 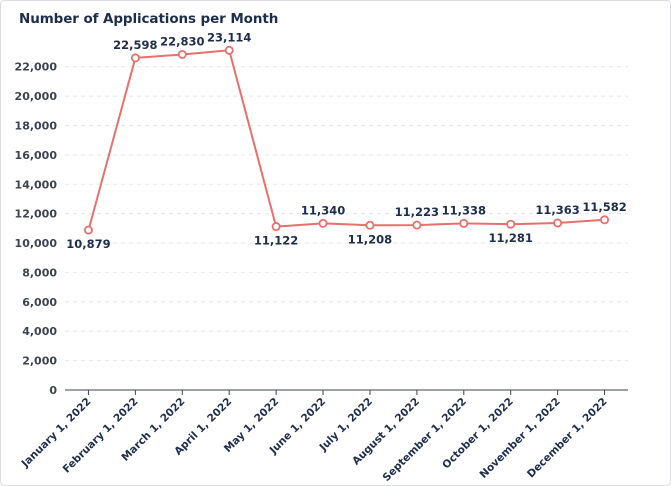 What do you see at coordinates (36, 67) in the screenshot?
I see `y-tick-label: 22,000` at bounding box center [36, 67].